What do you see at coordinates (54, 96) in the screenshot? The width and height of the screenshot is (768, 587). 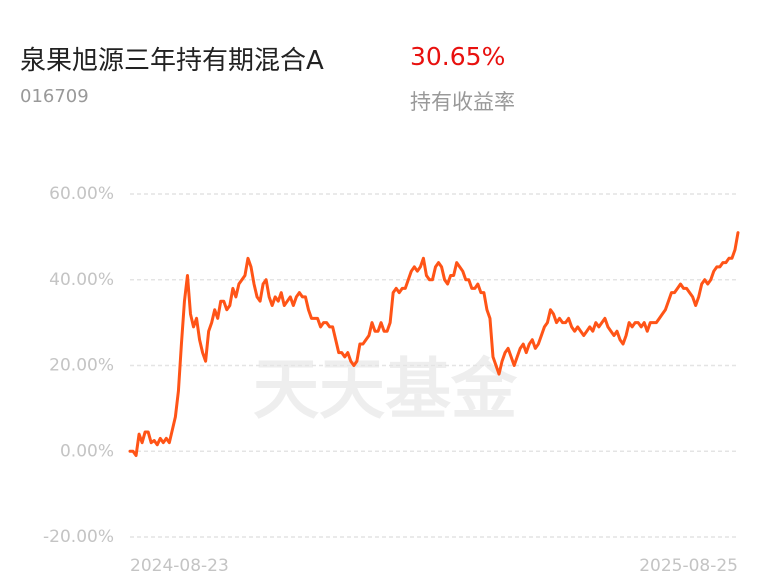 I see `fund-code: 016709` at bounding box center [54, 96].